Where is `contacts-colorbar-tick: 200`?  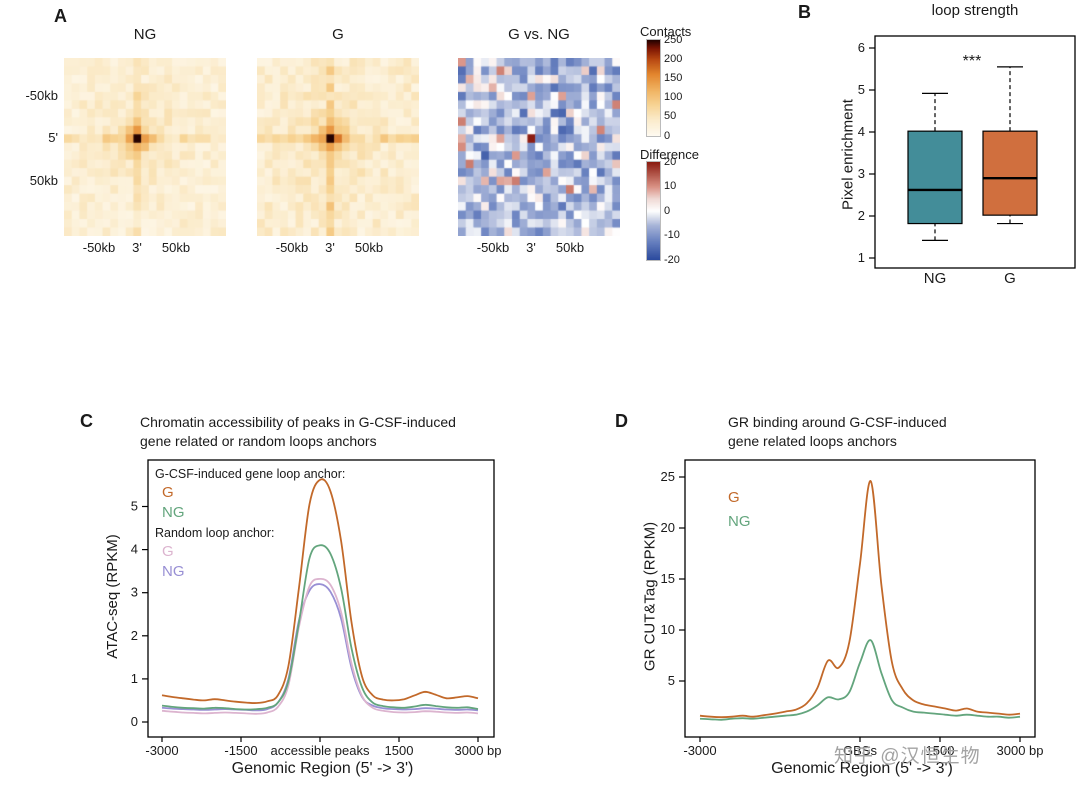 contacts-colorbar-tick: 200 is located at coordinates (673, 59).